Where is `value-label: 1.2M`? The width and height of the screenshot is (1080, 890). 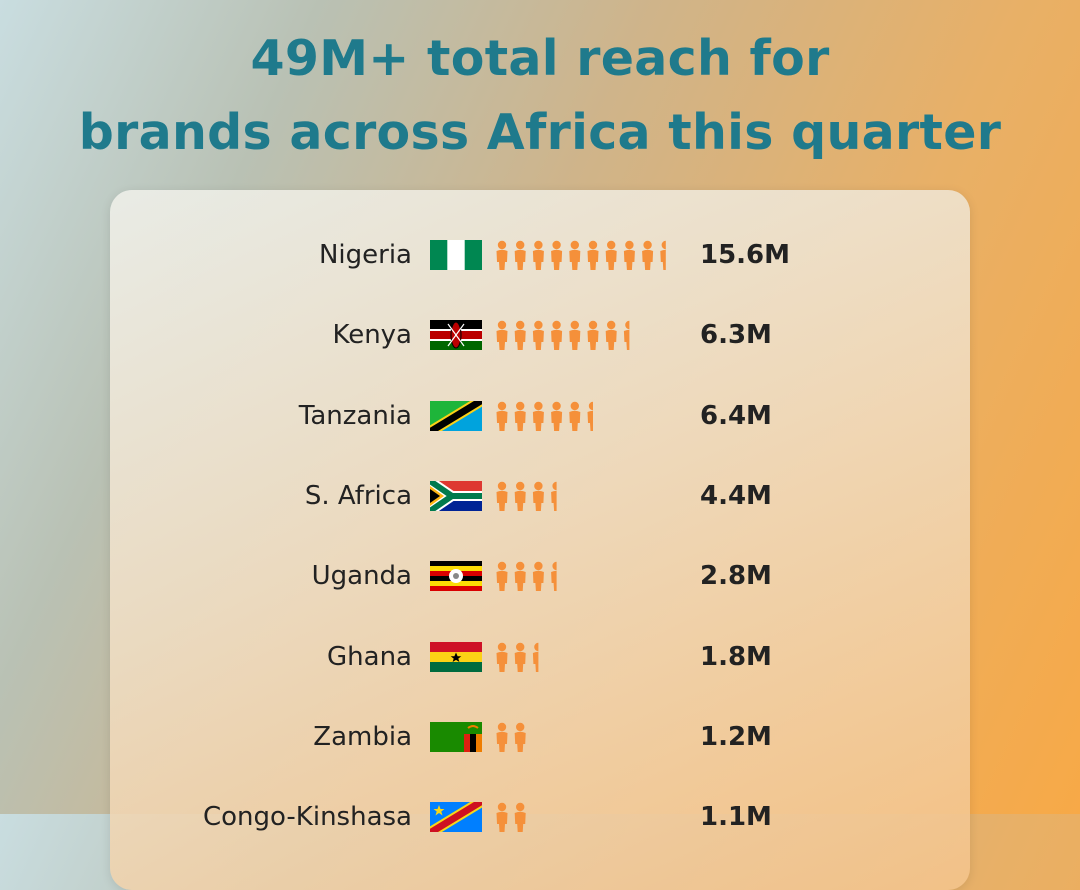
value-label: 1.2M is located at coordinates (736, 736).